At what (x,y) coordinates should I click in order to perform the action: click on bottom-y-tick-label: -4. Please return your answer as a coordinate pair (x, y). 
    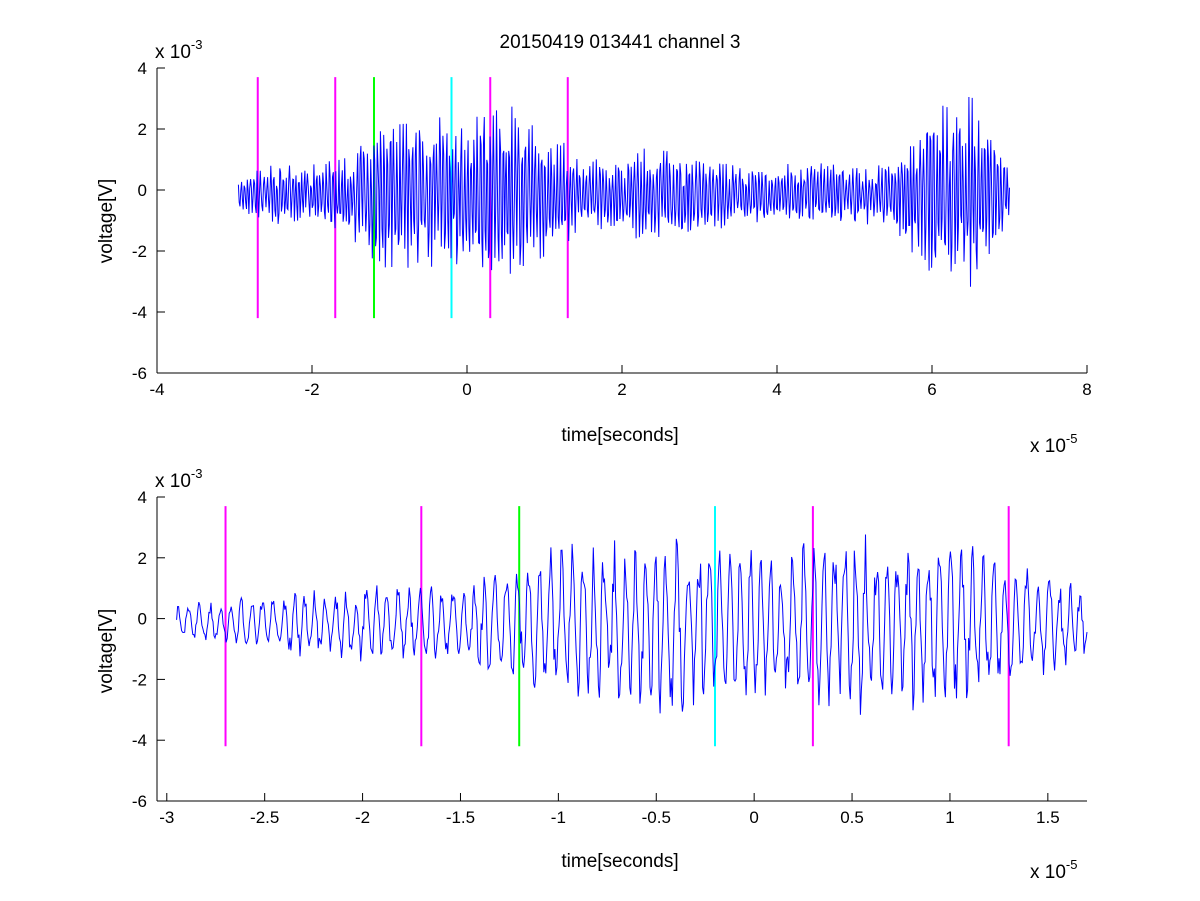
    Looking at the image, I should click on (139, 740).